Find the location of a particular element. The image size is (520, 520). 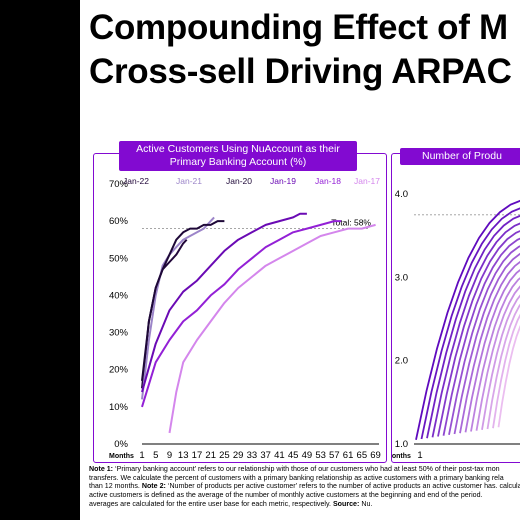

x-tick-label: 61 is located at coordinates (348, 455).